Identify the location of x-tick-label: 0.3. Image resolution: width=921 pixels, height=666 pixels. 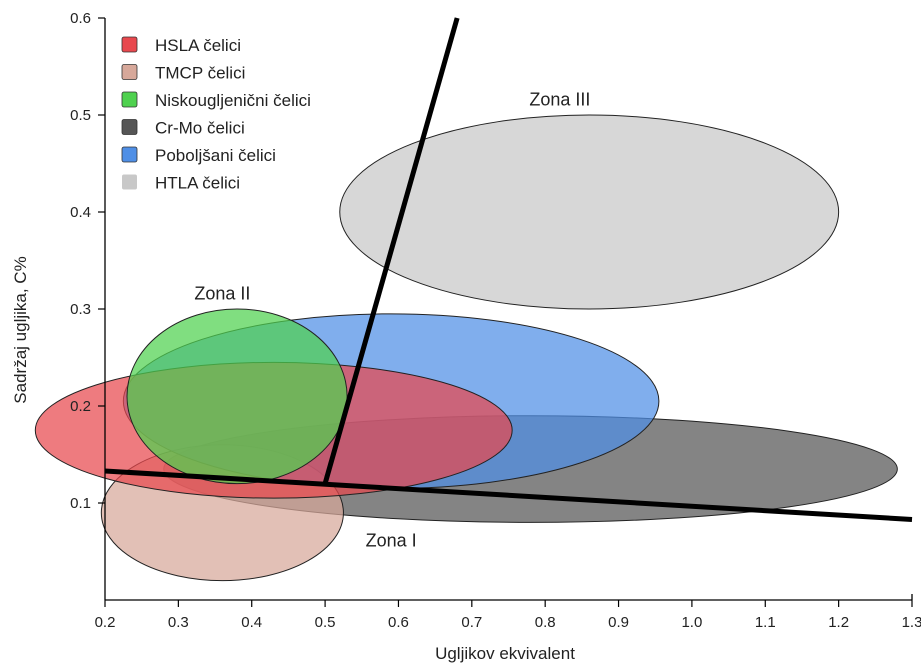
(178, 622).